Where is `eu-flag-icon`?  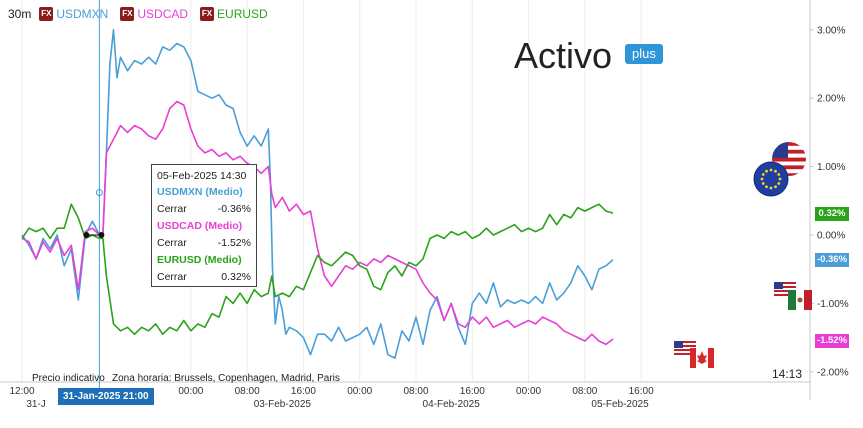
eu-flag-icon is located at coordinates (771, 179).